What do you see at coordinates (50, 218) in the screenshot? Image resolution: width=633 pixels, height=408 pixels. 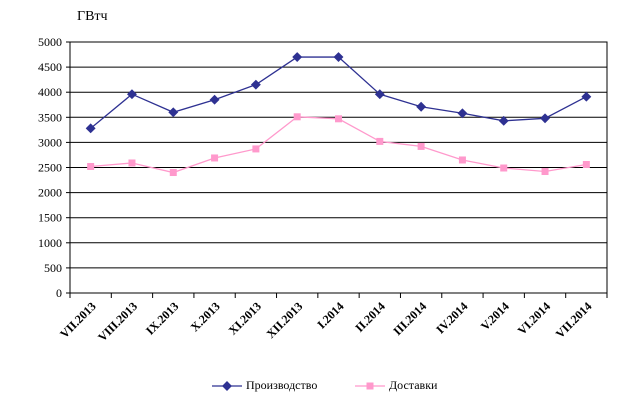 I see `y-tick-label-1500: 1500` at bounding box center [50, 218].